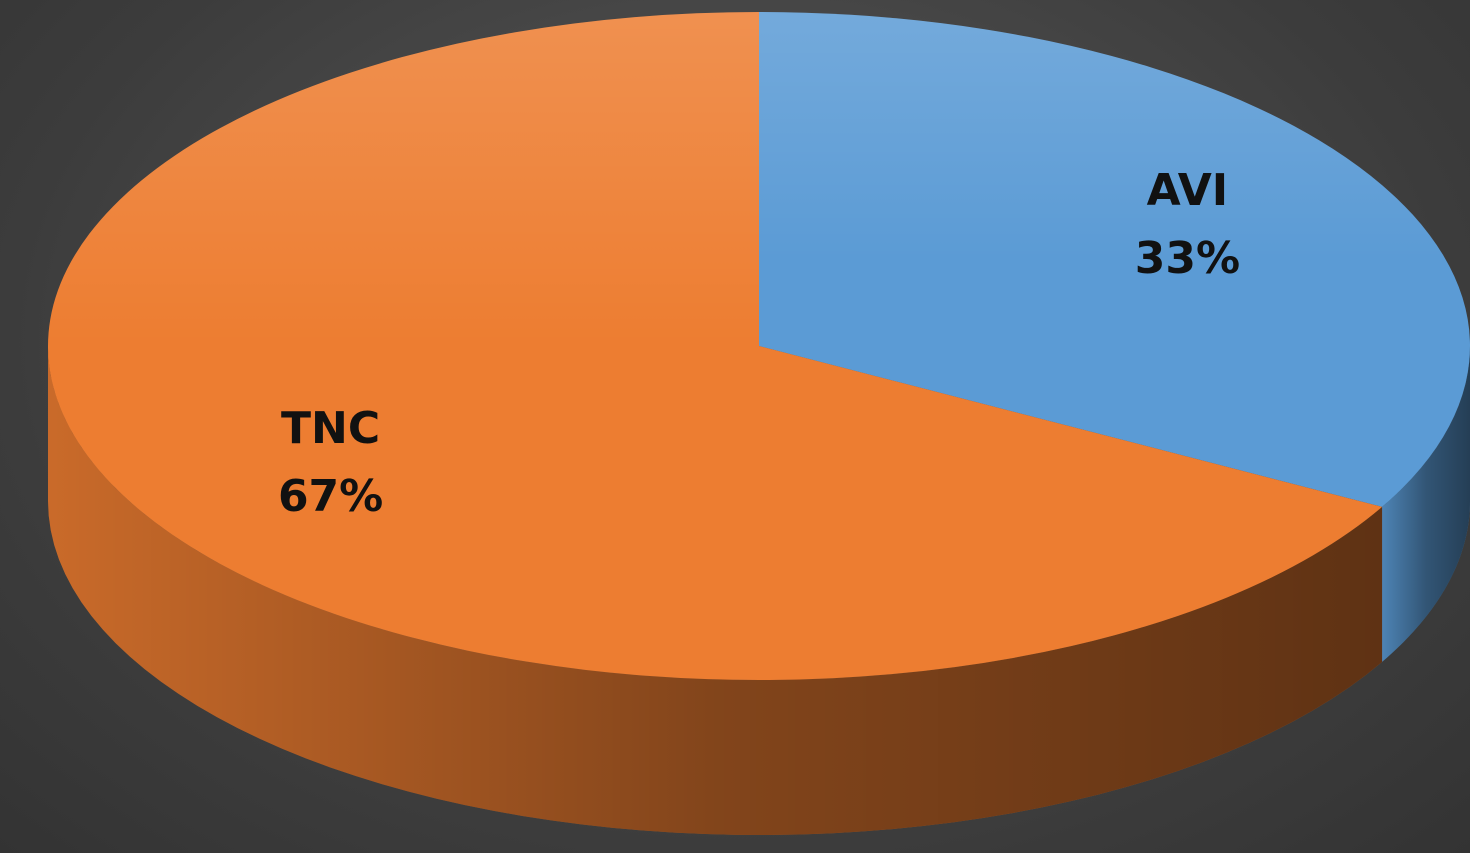 The width and height of the screenshot is (1470, 853). Describe the element at coordinates (1188, 190) in the screenshot. I see `category-label: AVI` at that location.